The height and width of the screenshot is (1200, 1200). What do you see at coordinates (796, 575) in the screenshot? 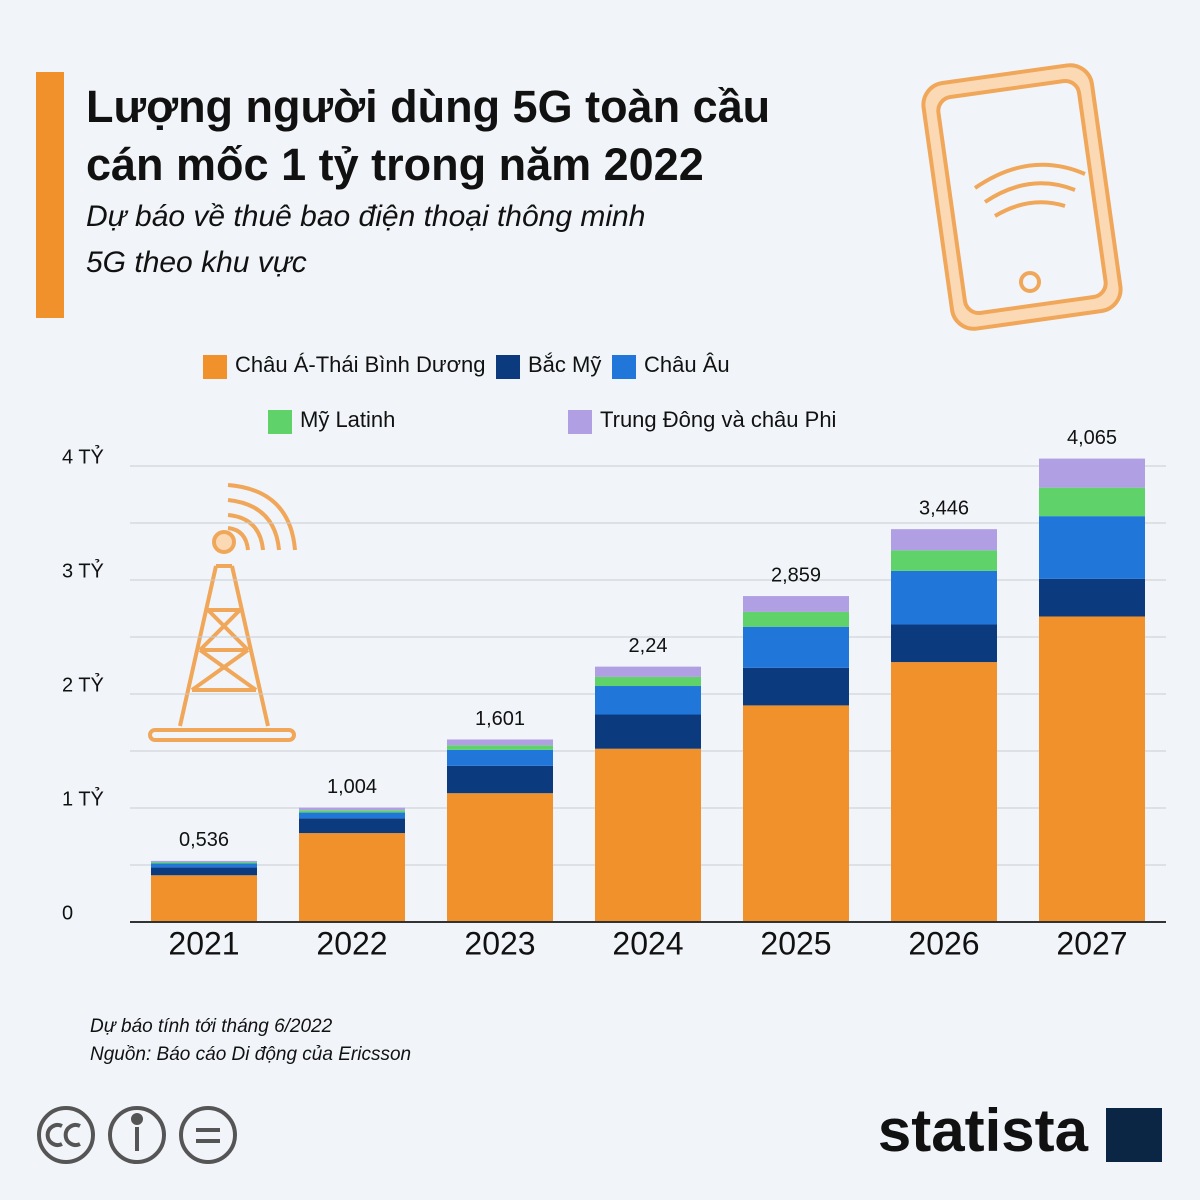
I see `total-label: 2,859` at bounding box center [796, 575].